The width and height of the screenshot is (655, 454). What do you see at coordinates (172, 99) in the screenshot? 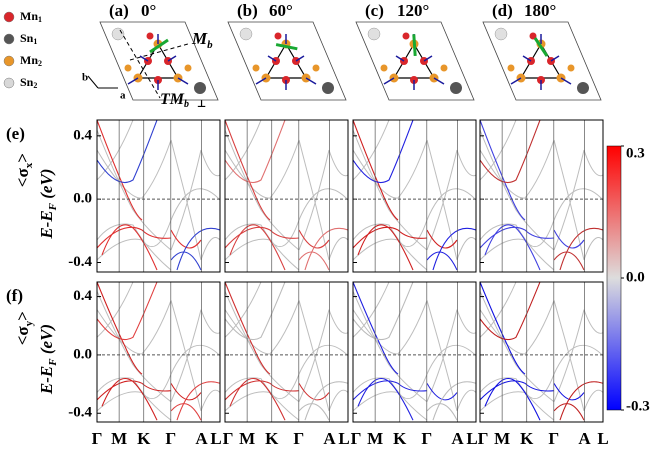
I see `text-part: TM` at bounding box center [172, 99].